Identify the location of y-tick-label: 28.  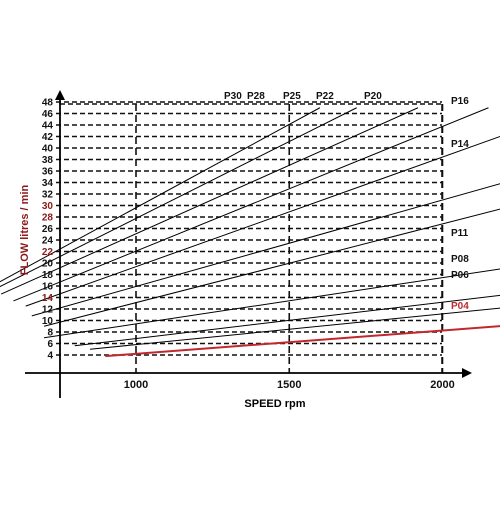
(48, 218).